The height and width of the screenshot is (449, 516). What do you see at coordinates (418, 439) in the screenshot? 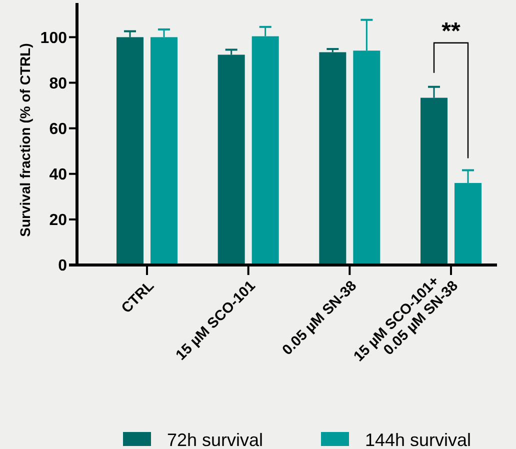
I see `legend-label: 144h survival` at bounding box center [418, 439].